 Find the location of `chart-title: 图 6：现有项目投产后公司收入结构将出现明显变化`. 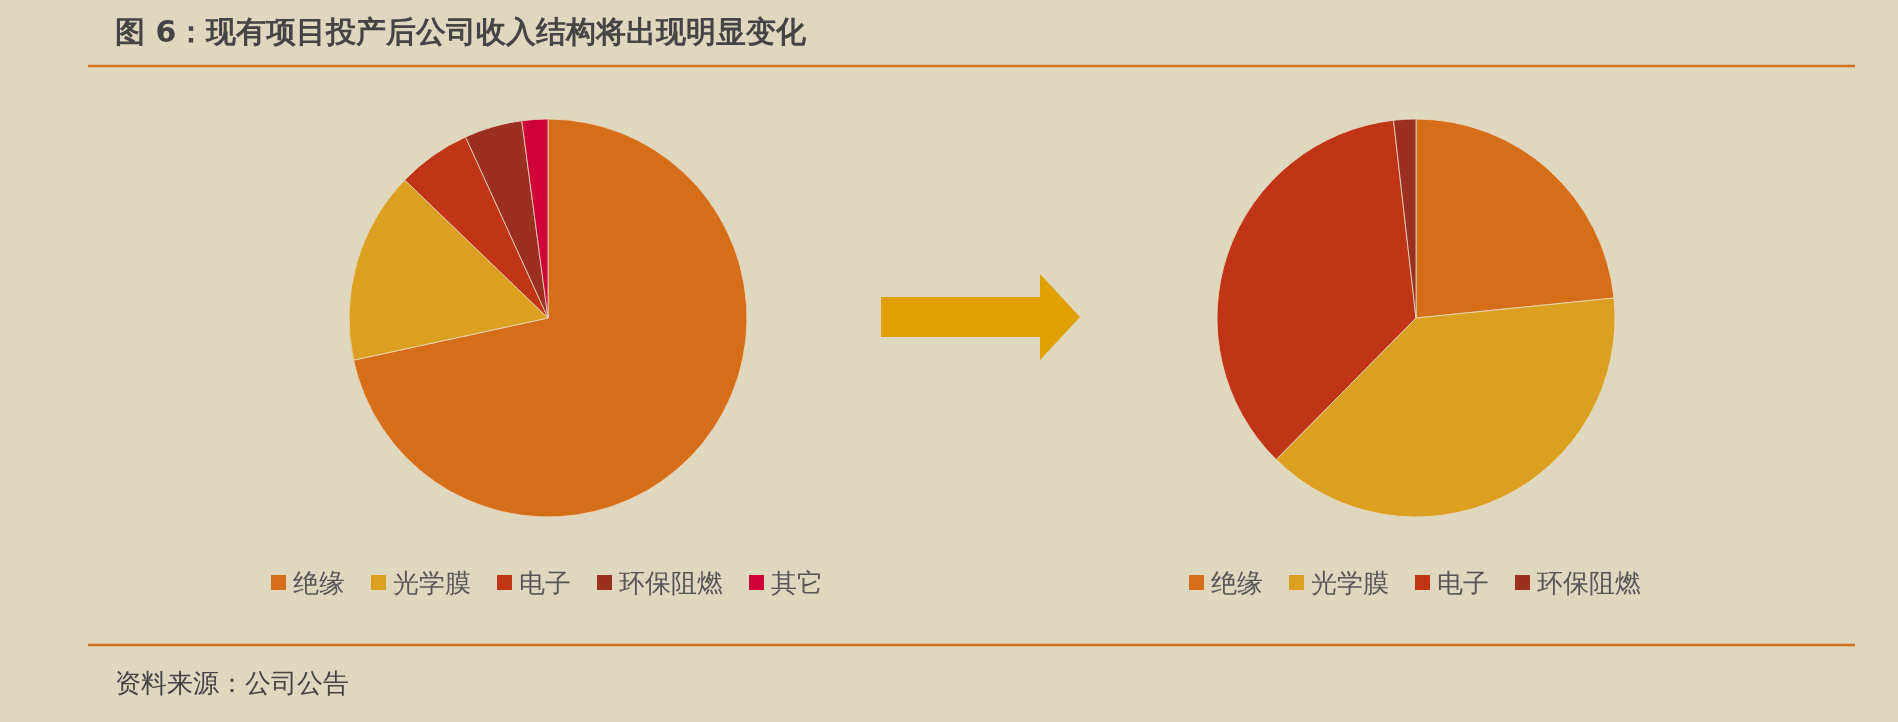

chart-title: 图 6：现有项目投产后公司收入结构将出现明显变化 is located at coordinates (461, 31).